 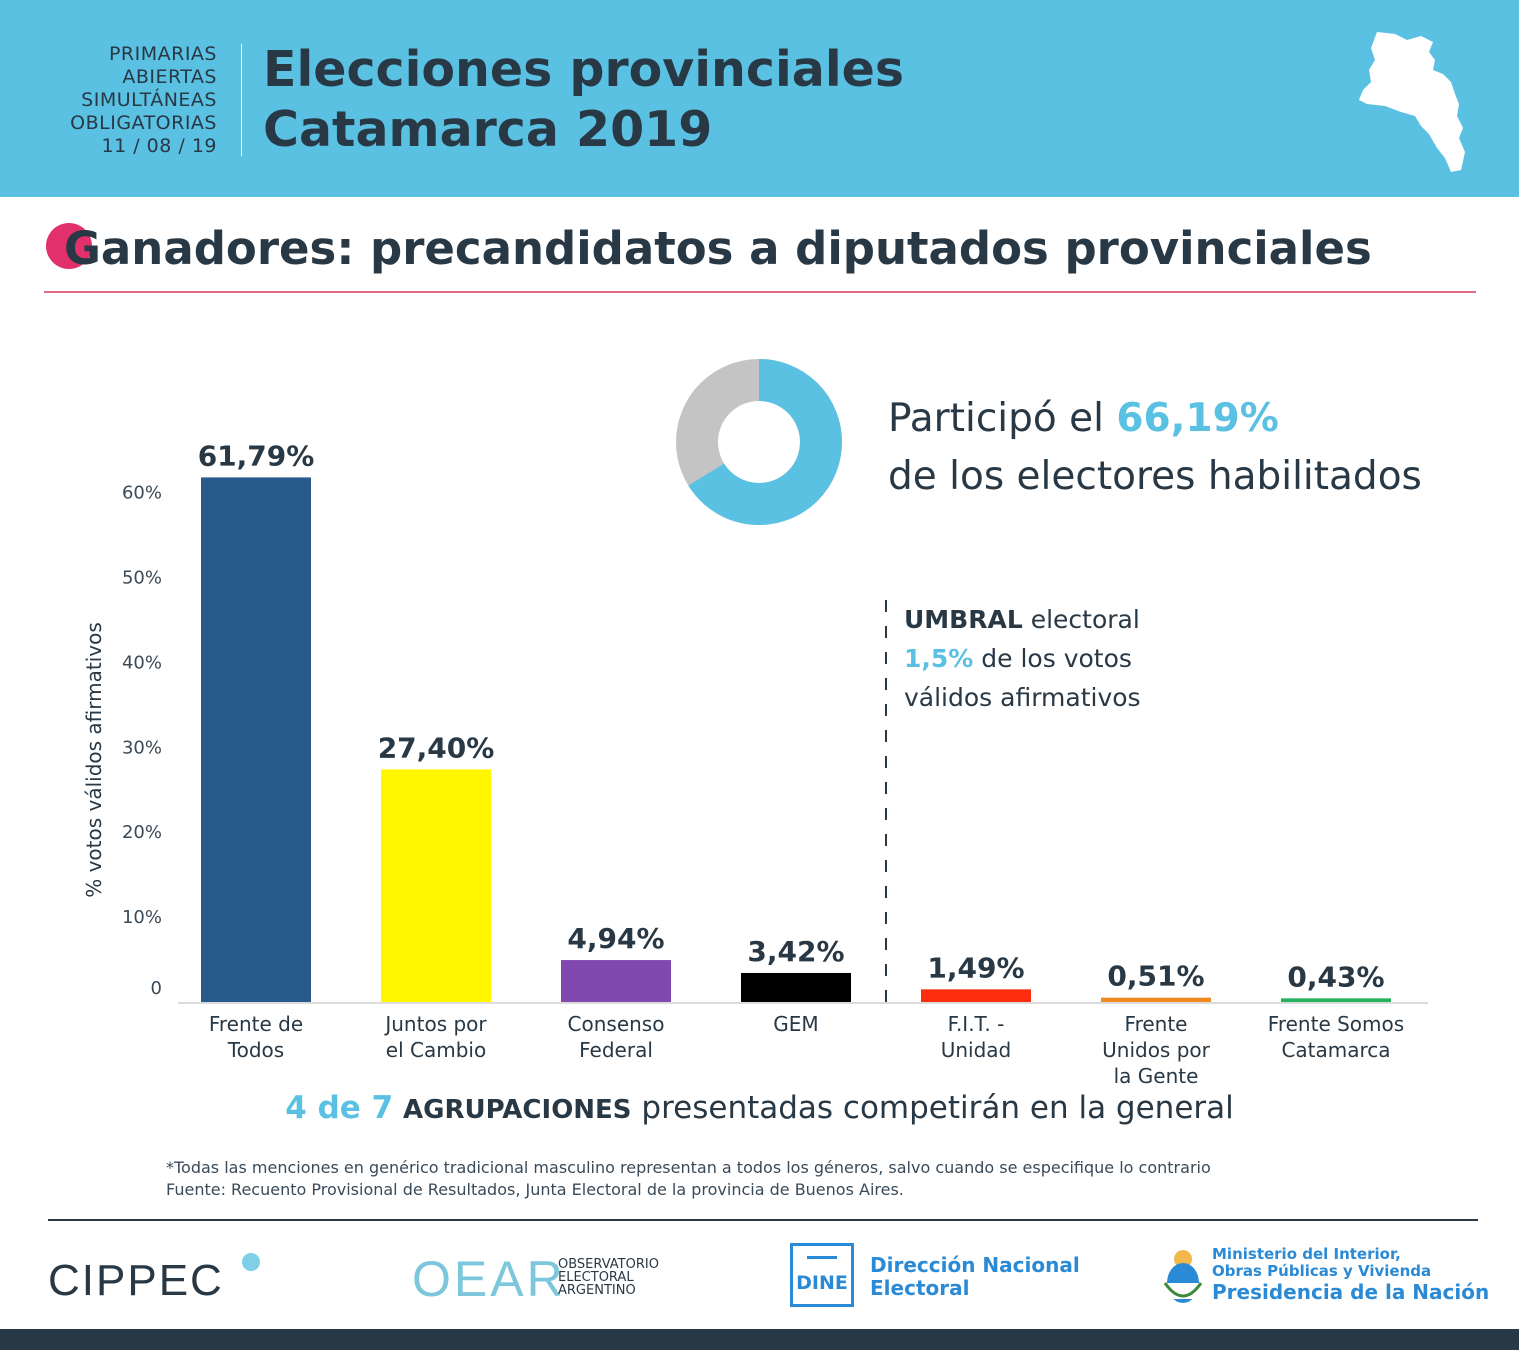 What do you see at coordinates (1156, 1024) in the screenshot?
I see `category-label: Frente` at bounding box center [1156, 1024].